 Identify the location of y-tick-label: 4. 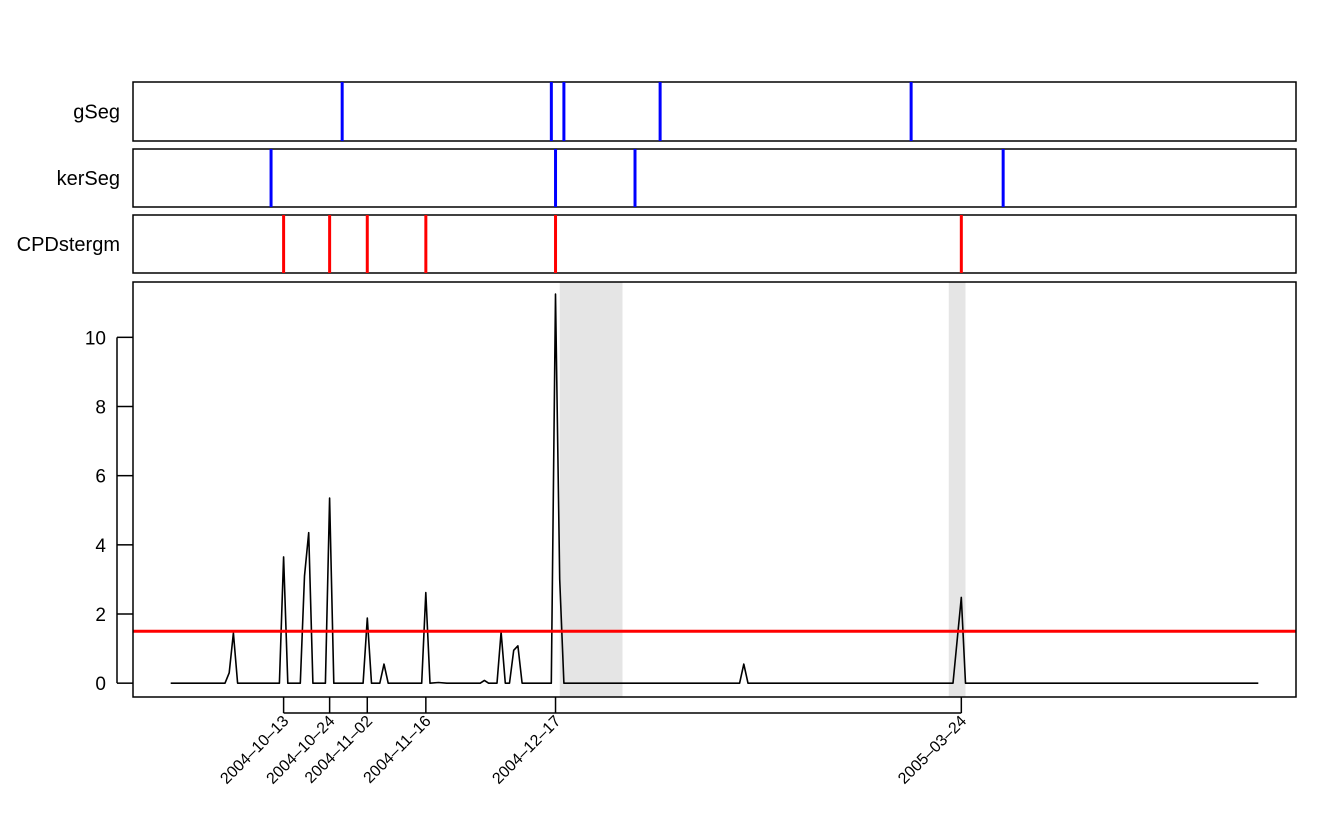
(100, 546).